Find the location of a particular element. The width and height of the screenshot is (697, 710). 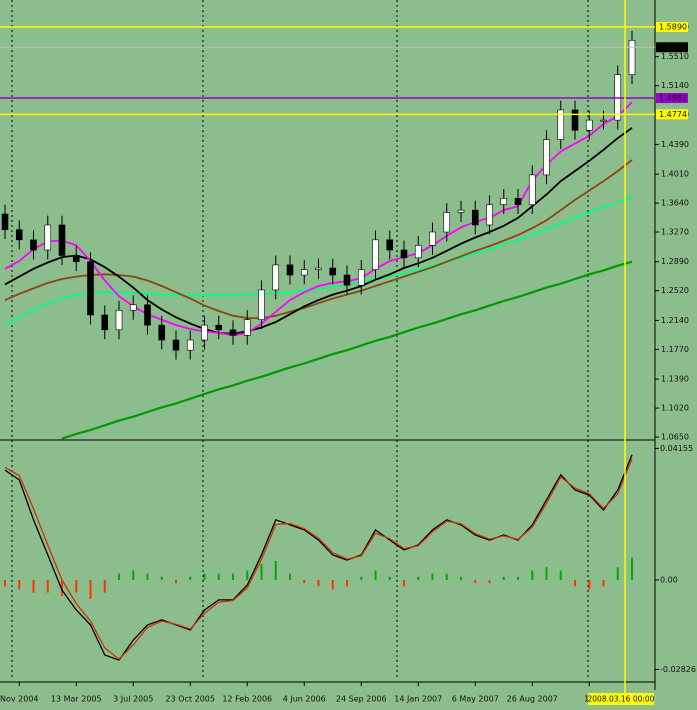

y-tick-label: -0.02826 is located at coordinates (678, 669).